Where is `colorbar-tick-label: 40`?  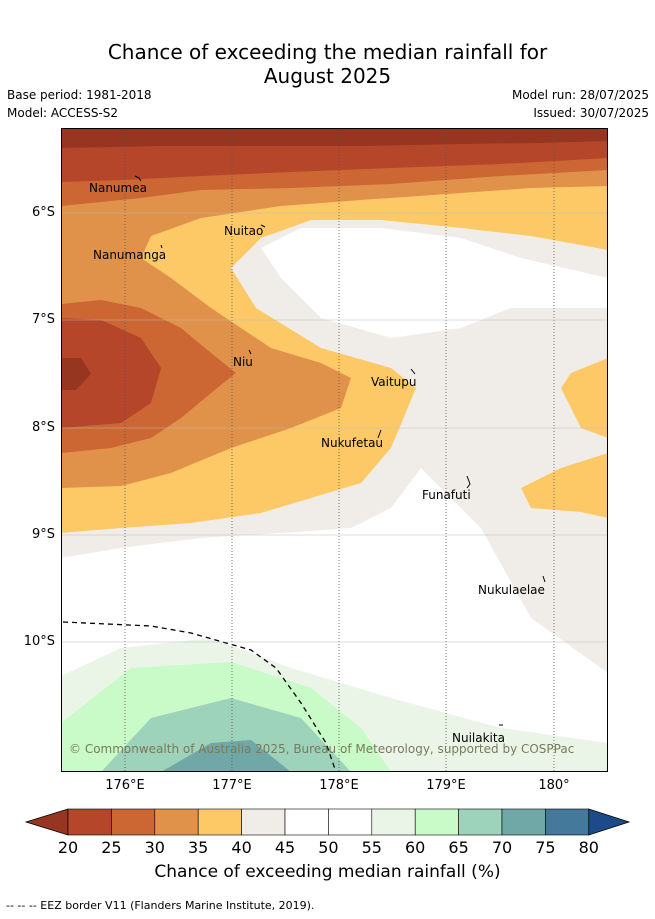 colorbar-tick-label: 40 is located at coordinates (241, 847).